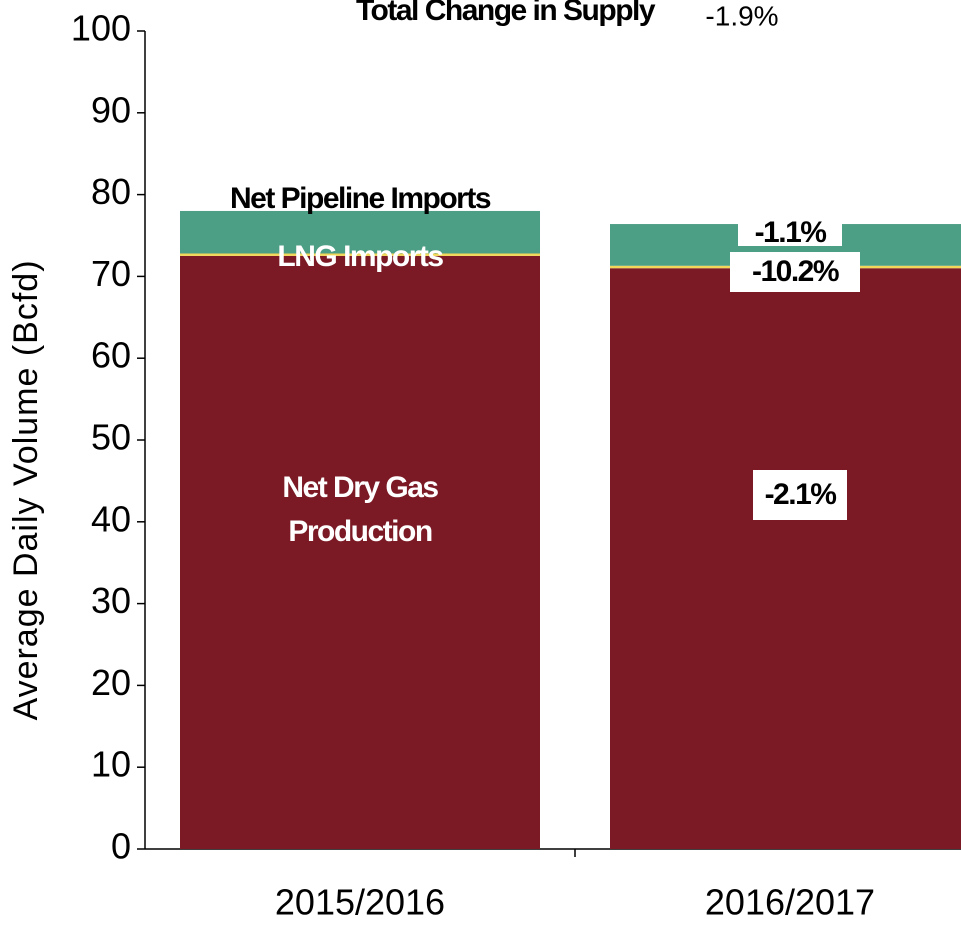 Image resolution: width=961 pixels, height=929 pixels. What do you see at coordinates (360, 902) in the screenshot?
I see `x-tick-label: 2015/2016` at bounding box center [360, 902].